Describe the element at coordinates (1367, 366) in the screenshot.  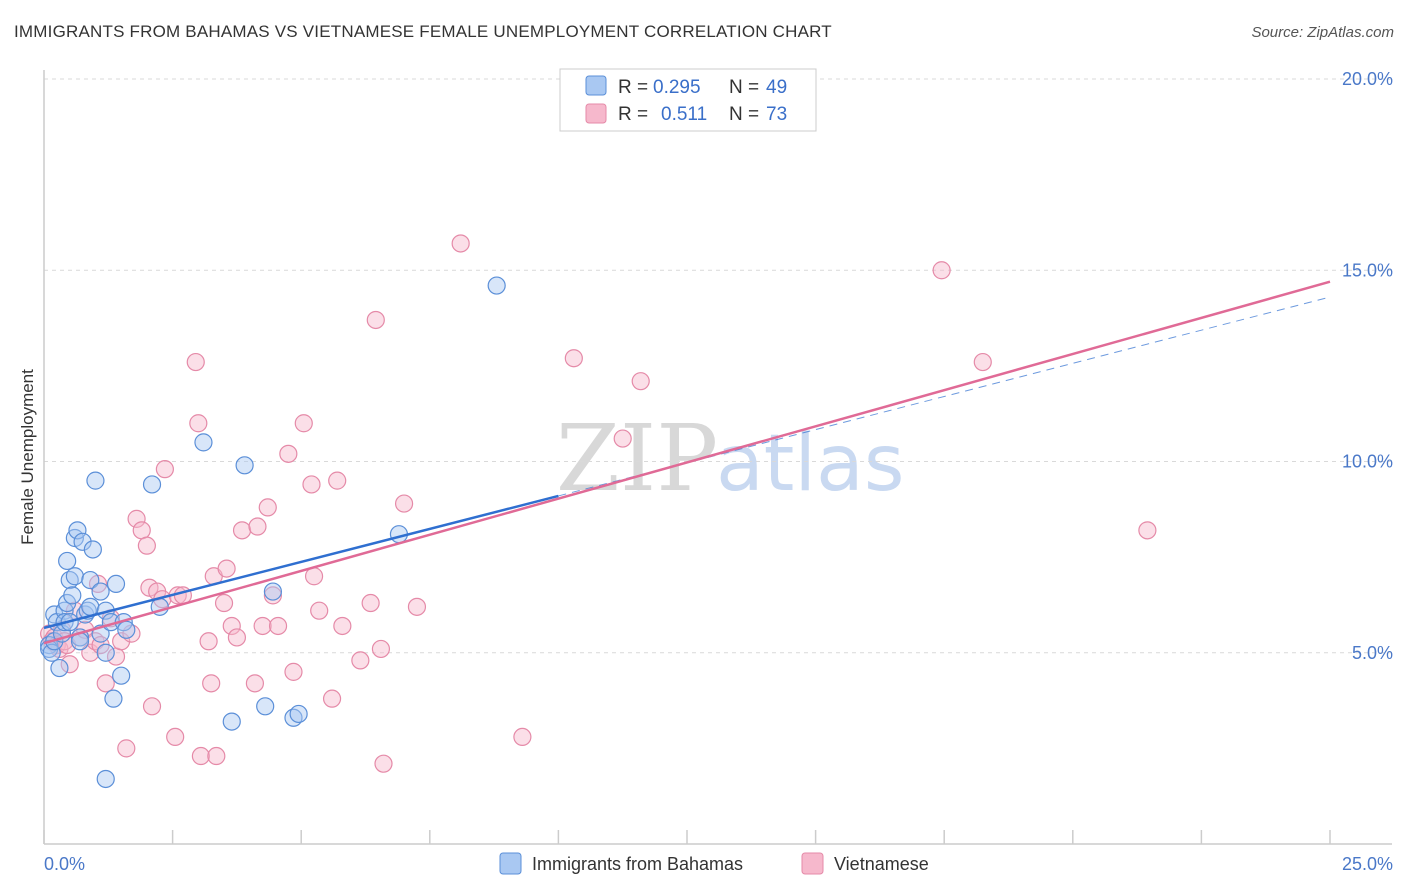
I see `y-axis-tick-labels: 5.0% 10.0% 15.0% 20.0%` at that location.